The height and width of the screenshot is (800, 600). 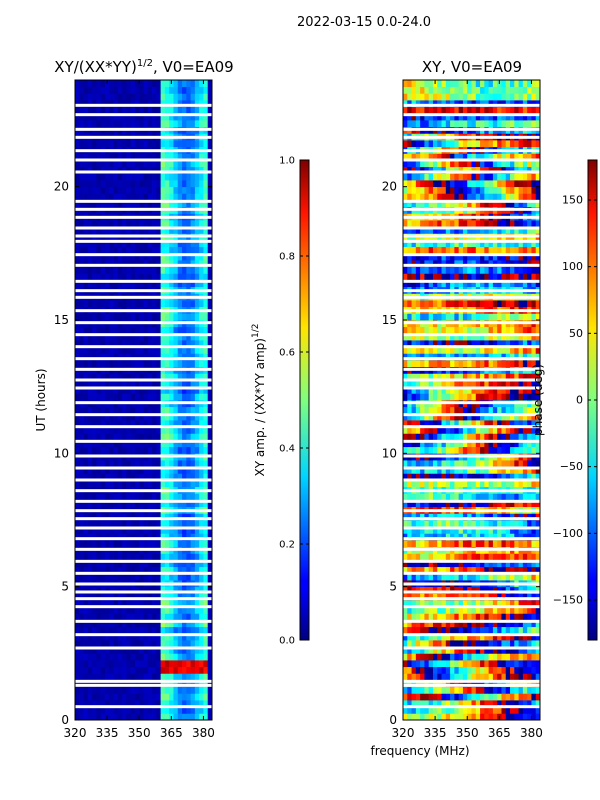 What do you see at coordinates (143, 707) in the screenshot?
I see `flagged-row` at bounding box center [143, 707].